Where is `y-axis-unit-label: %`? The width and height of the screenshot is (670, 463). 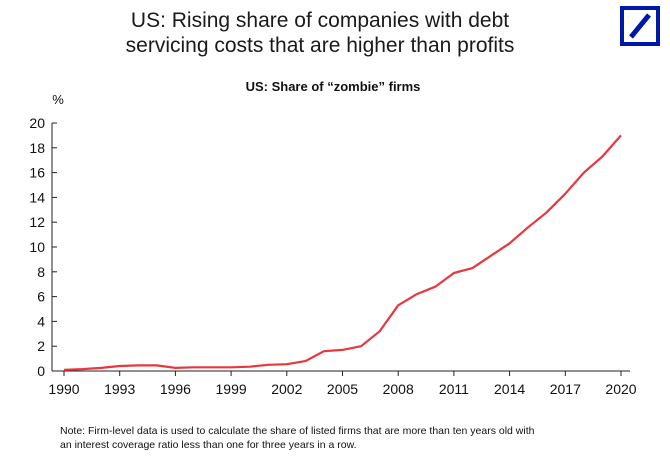
y-axis-unit-label: % is located at coordinates (58, 99).